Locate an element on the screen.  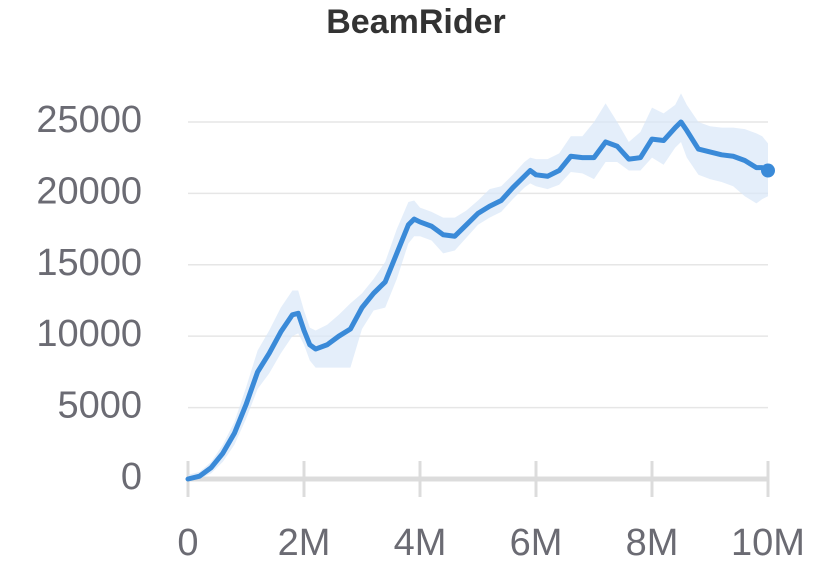
x-tick-label: 4M is located at coordinates (420, 543).